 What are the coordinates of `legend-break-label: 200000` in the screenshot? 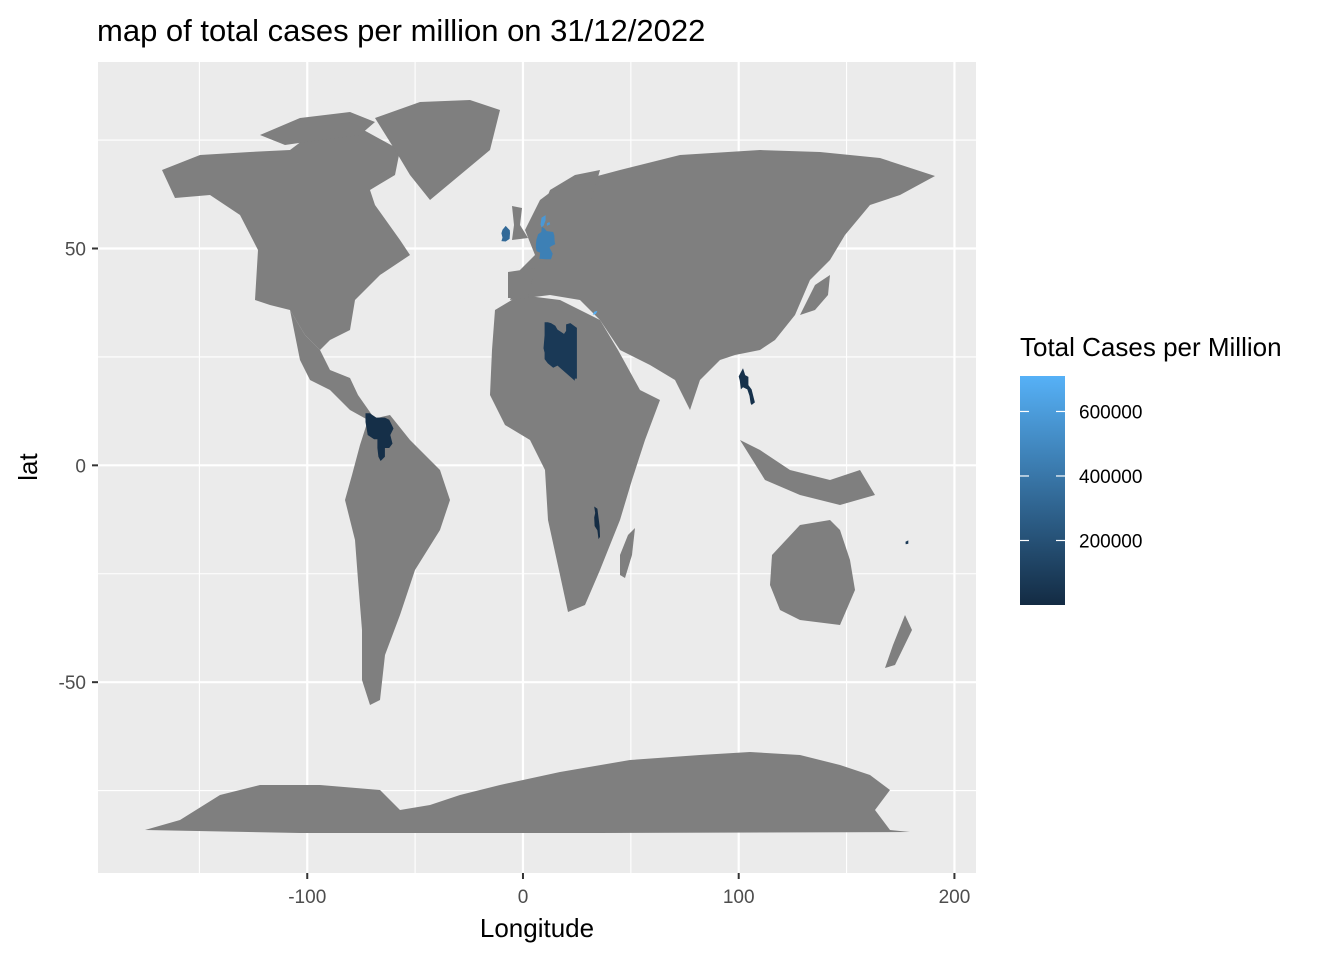 It's located at (1110, 541).